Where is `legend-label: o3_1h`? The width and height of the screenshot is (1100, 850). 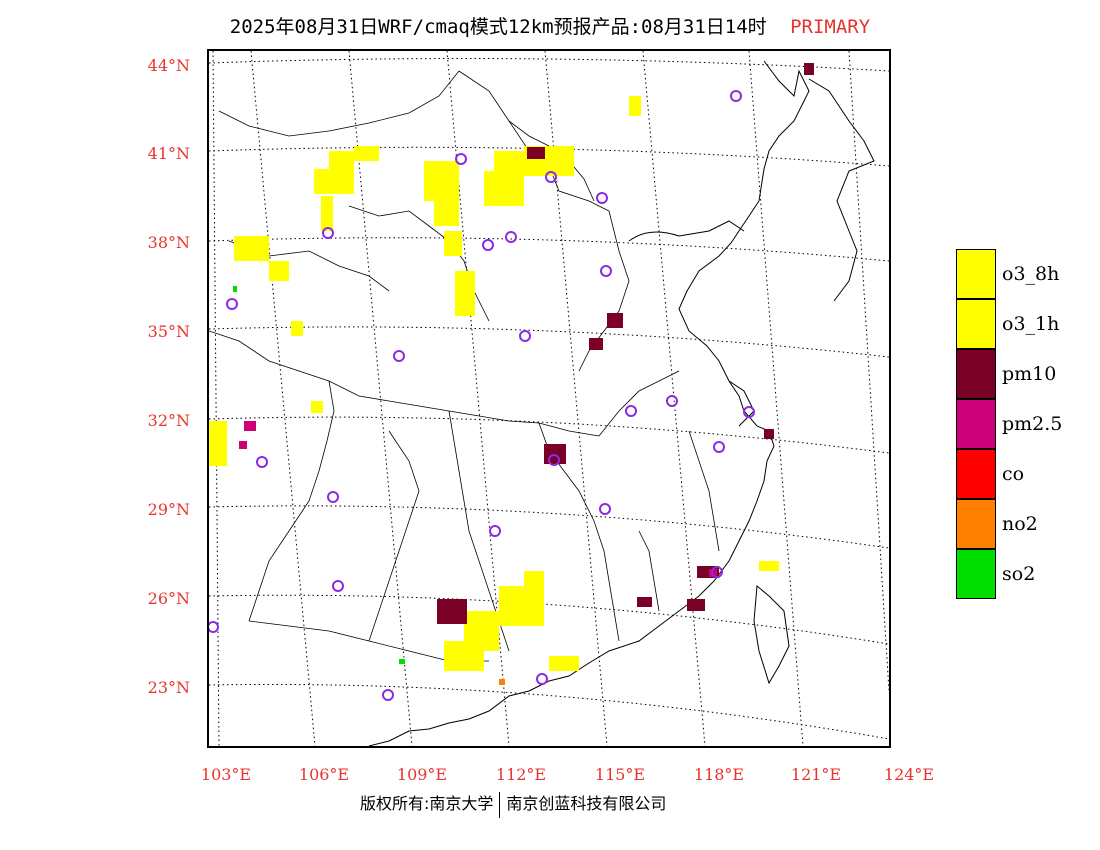
legend-label: o3_1h is located at coordinates (1031, 324).